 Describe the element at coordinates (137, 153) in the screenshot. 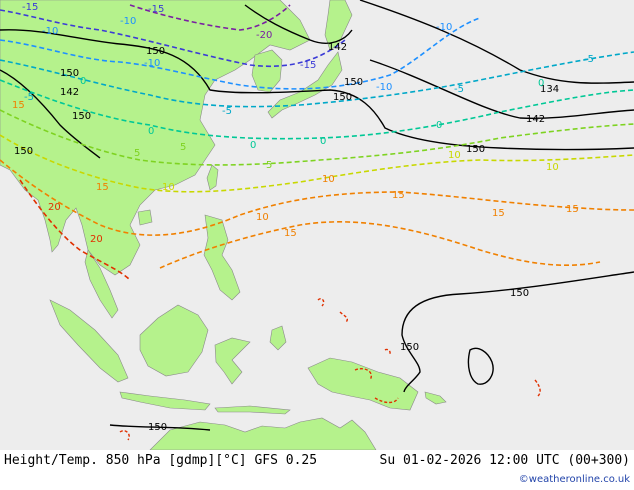

I see `temp-label-18: 5` at that location.